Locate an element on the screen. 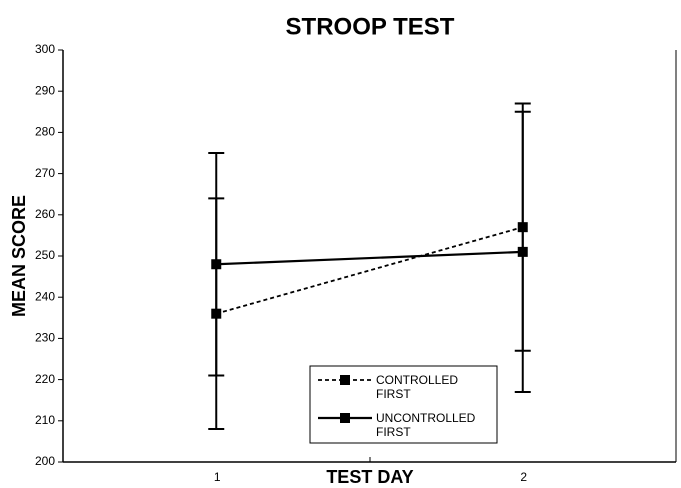 This screenshot has height=488, width=681. y-tick-label: 300 is located at coordinates (45, 49).